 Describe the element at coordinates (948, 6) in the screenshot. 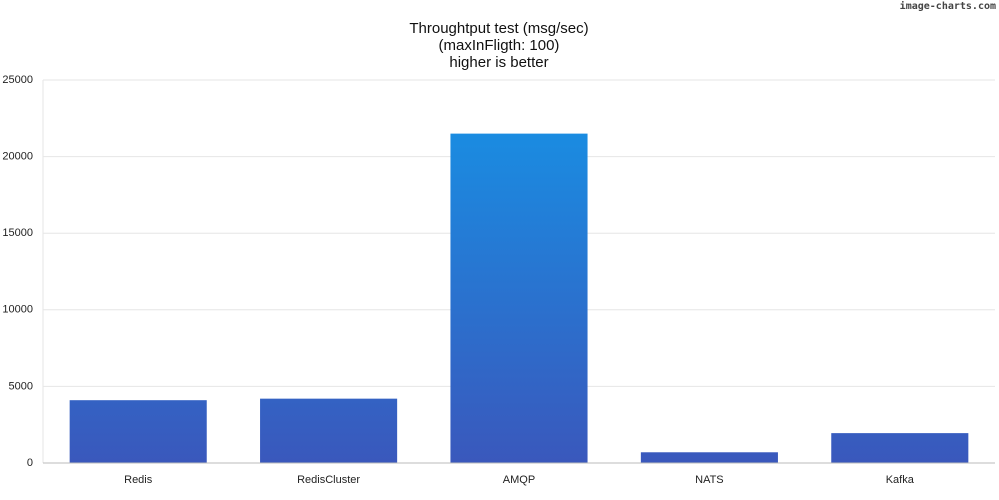

I see `watermark: image-charts.com` at that location.